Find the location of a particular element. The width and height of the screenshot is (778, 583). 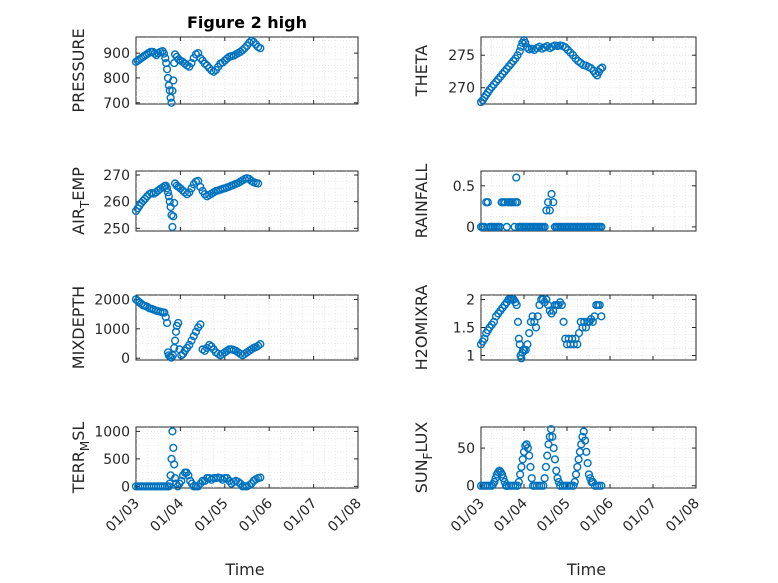

subplot-rainfall: 0 0.5 RAINFALL is located at coordinates (554, 201).